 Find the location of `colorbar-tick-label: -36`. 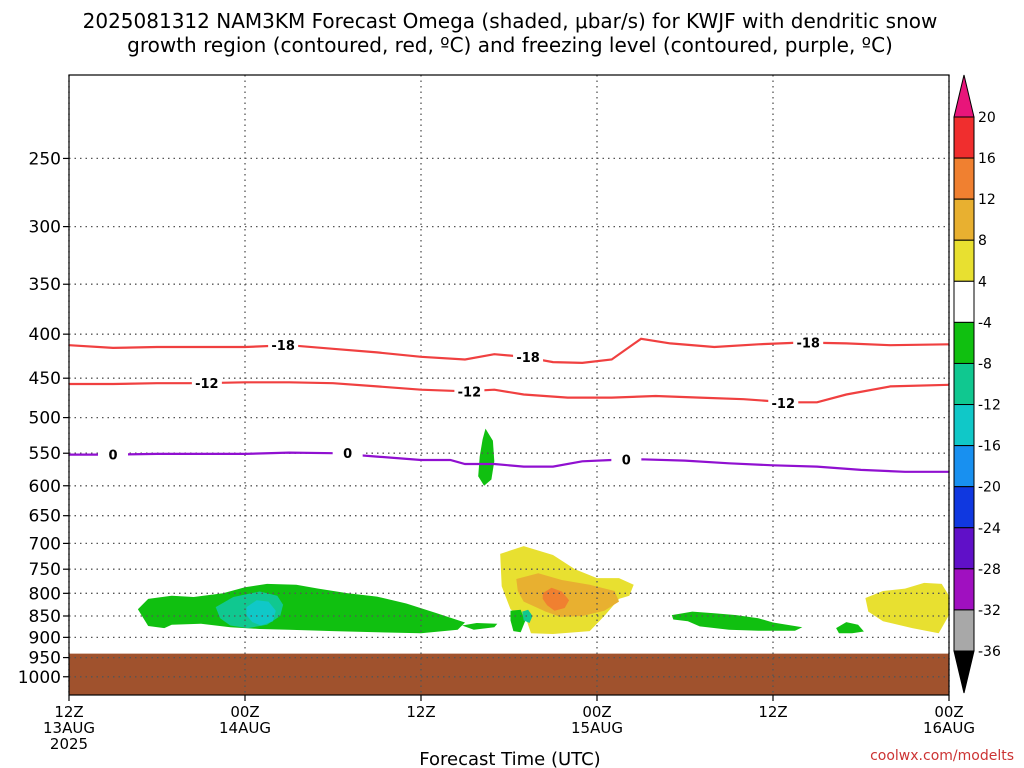

colorbar-tick-label: -36 is located at coordinates (989, 652).